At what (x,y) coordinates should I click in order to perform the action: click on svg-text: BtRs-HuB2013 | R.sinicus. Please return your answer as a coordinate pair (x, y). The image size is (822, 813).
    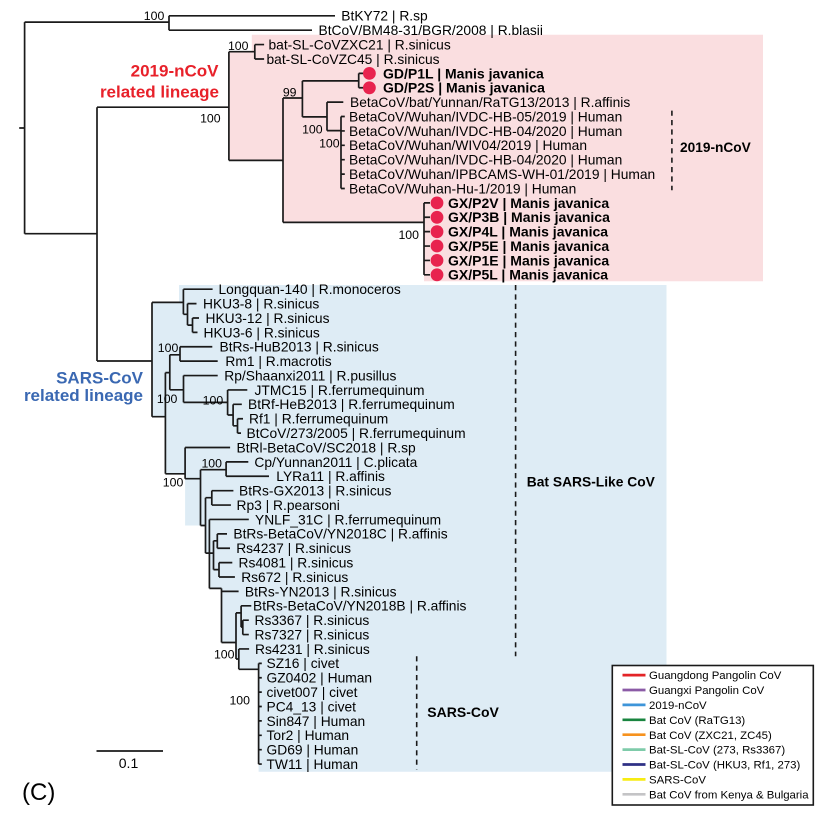
    Looking at the image, I should click on (299, 347).